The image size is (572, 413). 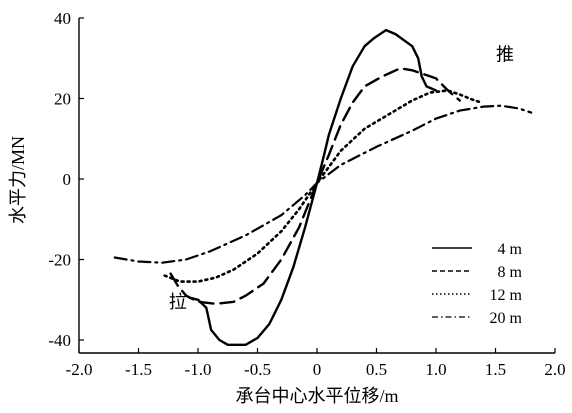 What do you see at coordinates (59, 340) in the screenshot?
I see `y-tick-label: -40` at bounding box center [59, 340].